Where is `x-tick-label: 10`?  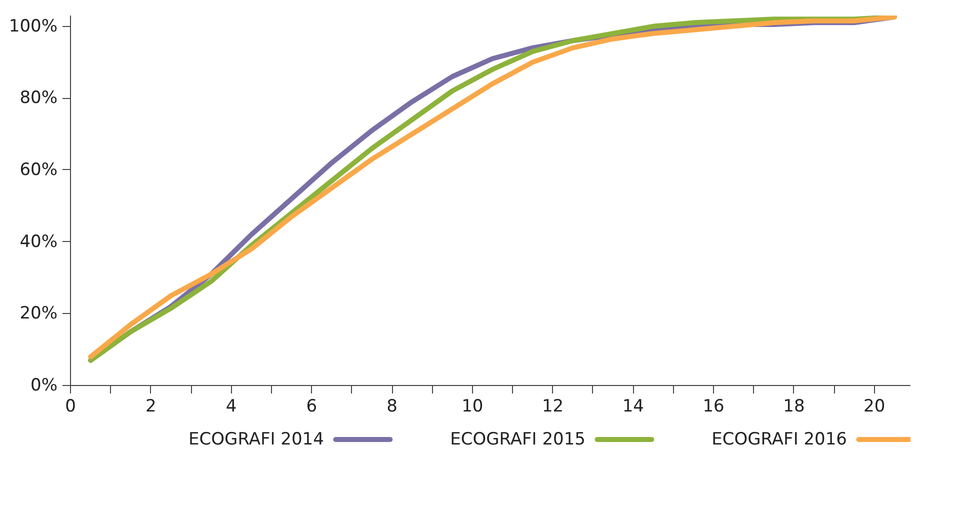 x-tick-label: 10 is located at coordinates (473, 406).